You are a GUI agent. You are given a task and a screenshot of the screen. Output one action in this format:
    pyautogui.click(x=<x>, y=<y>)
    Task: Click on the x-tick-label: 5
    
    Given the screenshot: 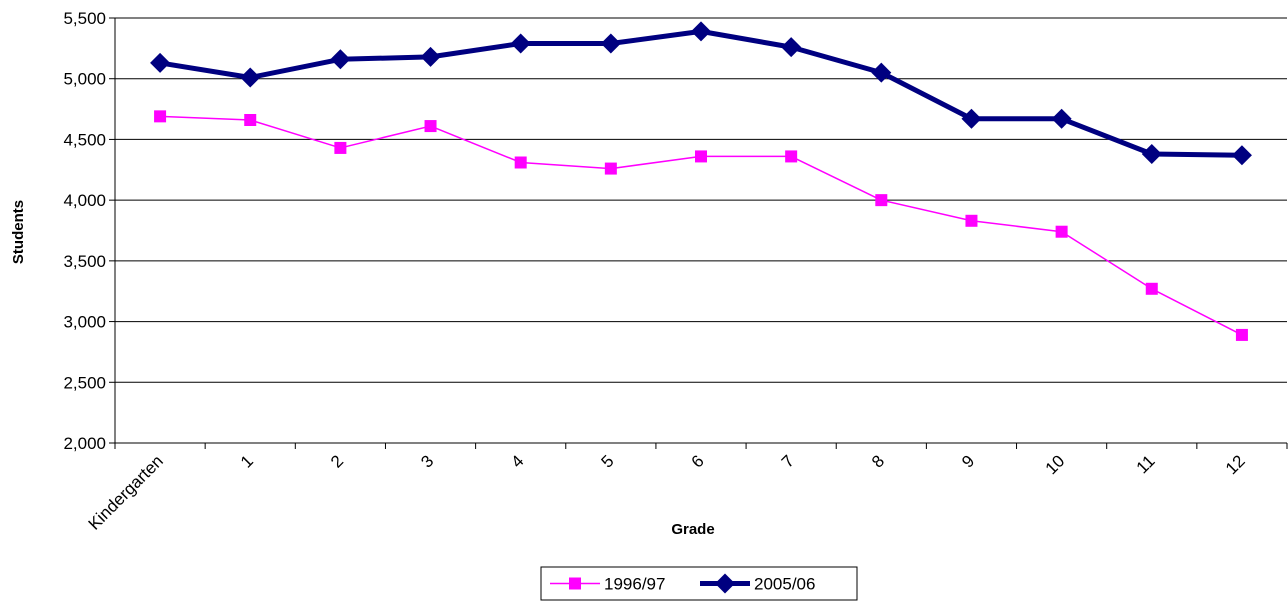 What is the action you would take?
    pyautogui.click(x=608, y=461)
    